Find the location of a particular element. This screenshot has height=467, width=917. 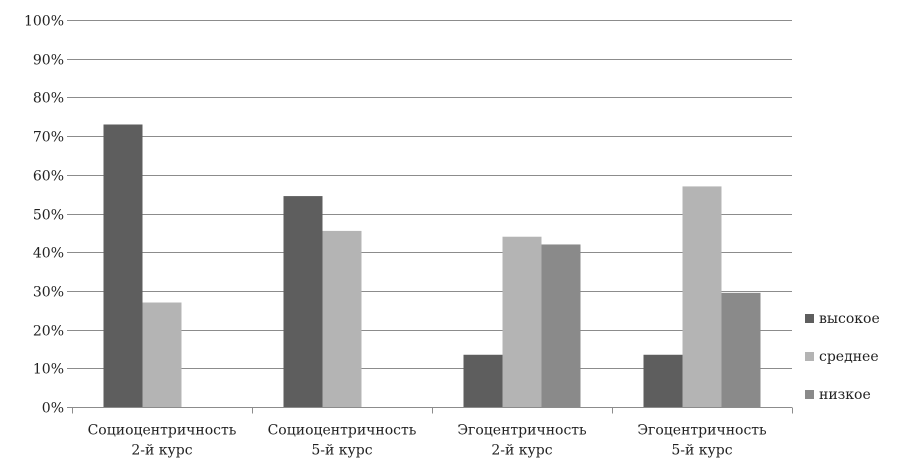

legend-label: высокое is located at coordinates (849, 319).